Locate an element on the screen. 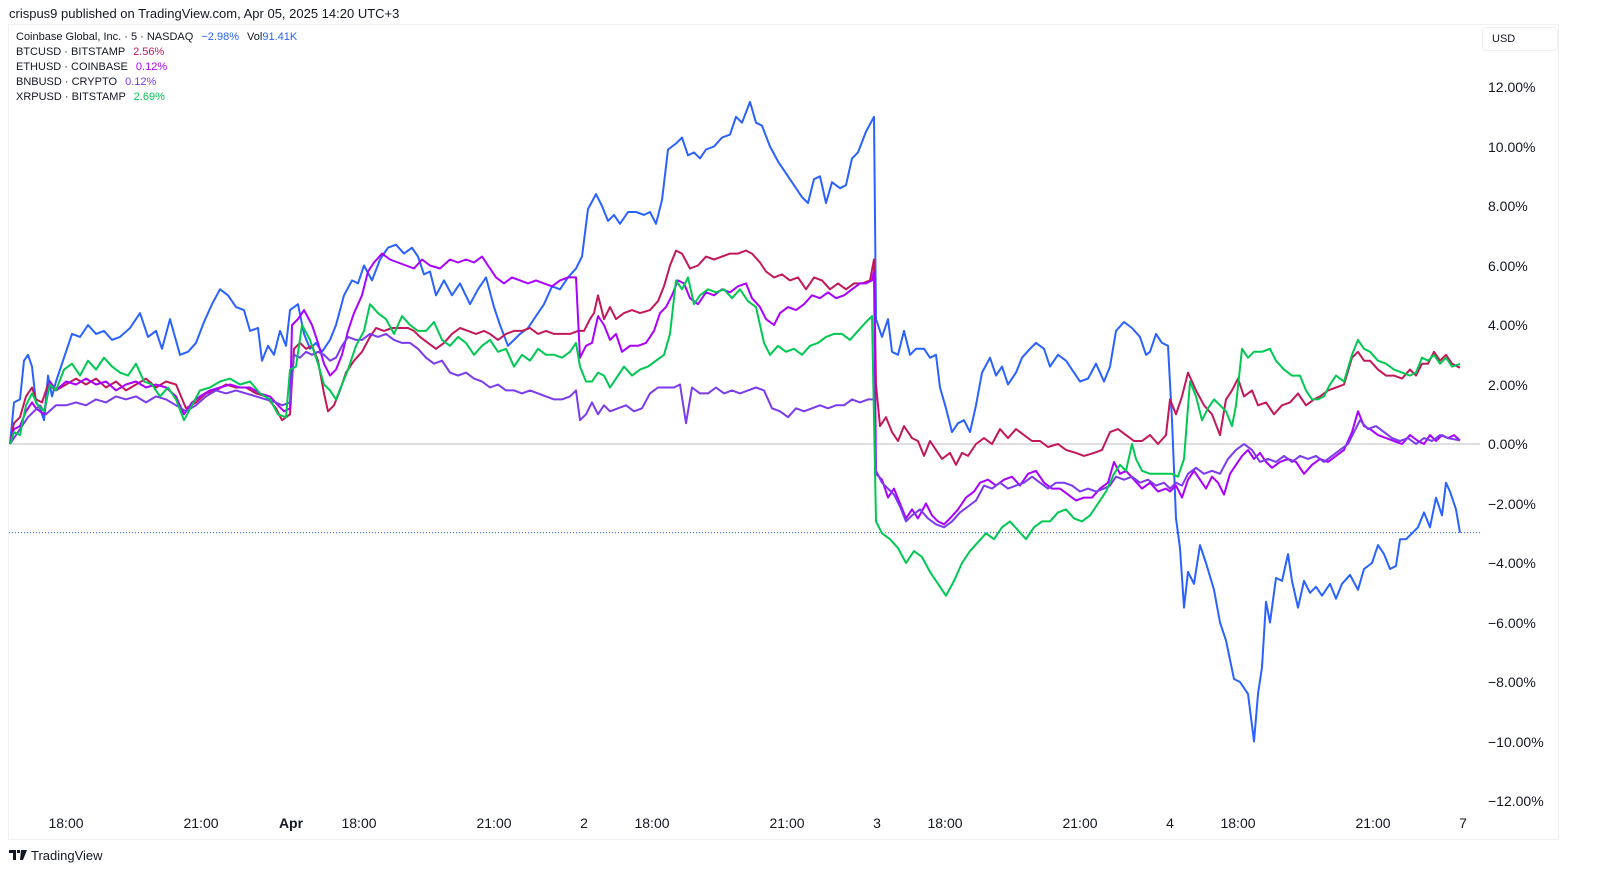  legend-change: 2.69% is located at coordinates (149, 97).